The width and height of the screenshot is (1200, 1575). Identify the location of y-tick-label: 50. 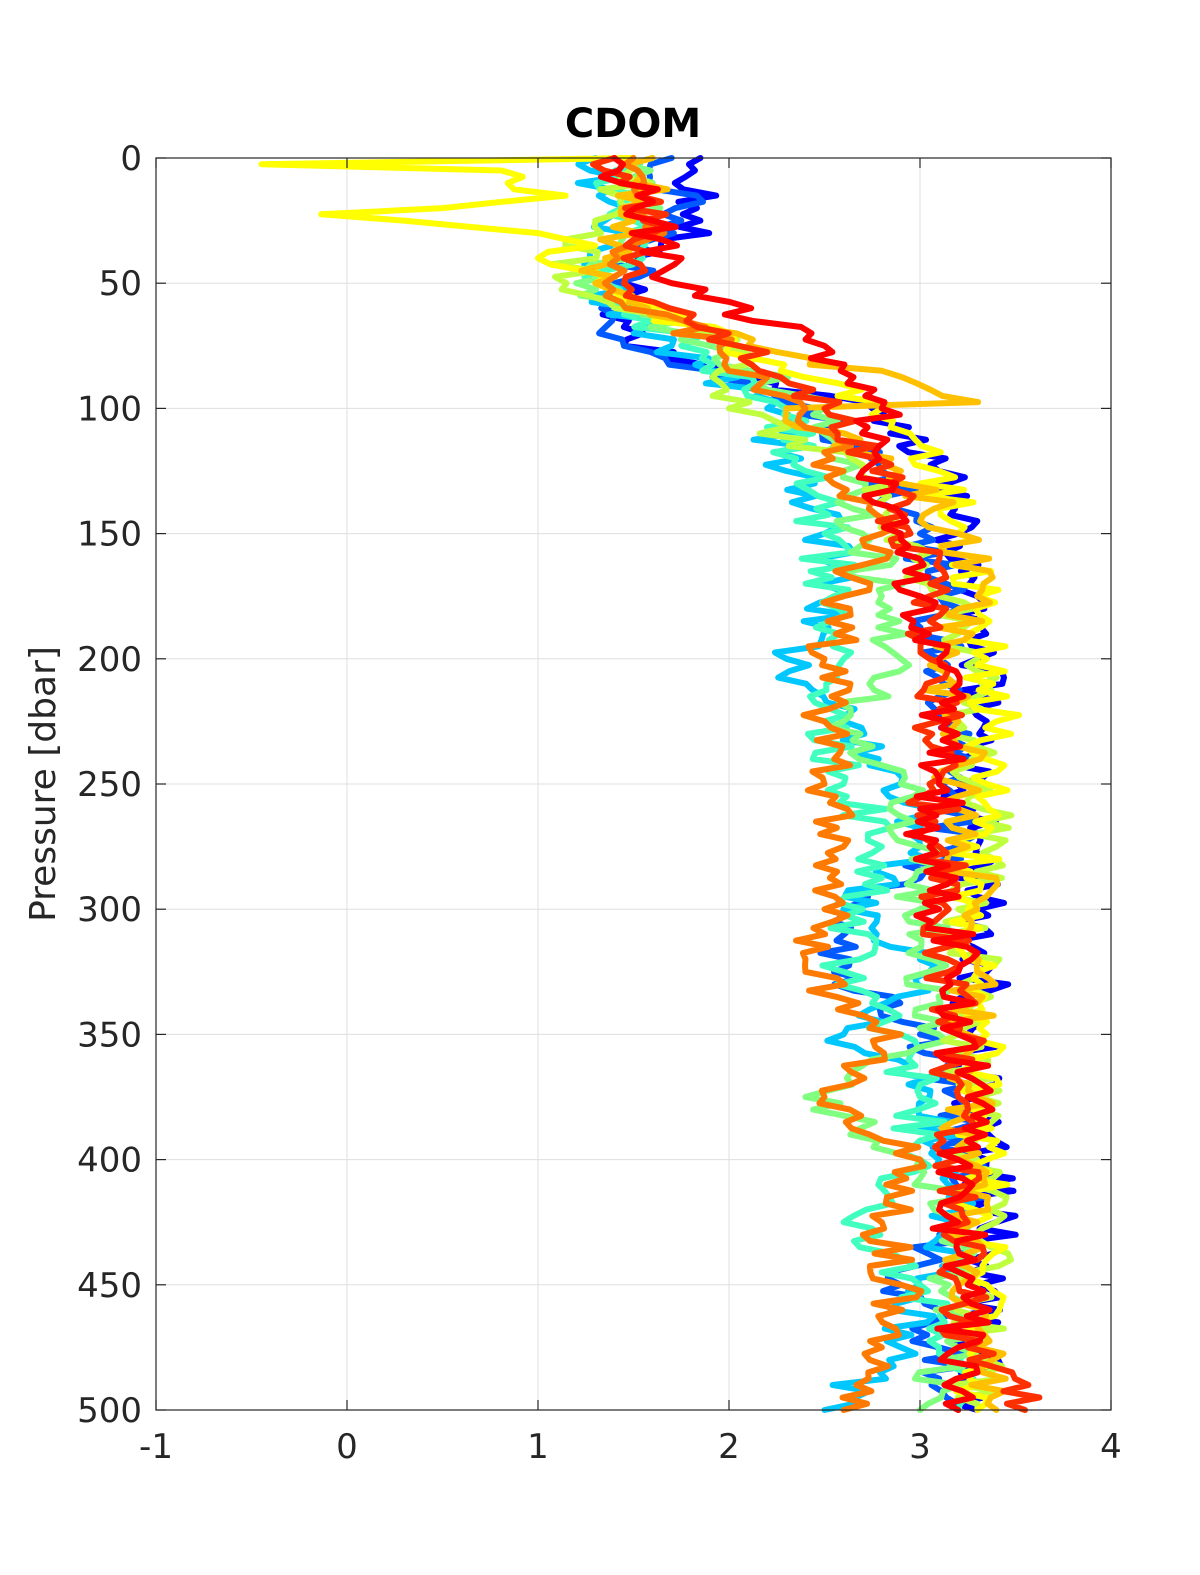
(120, 284).